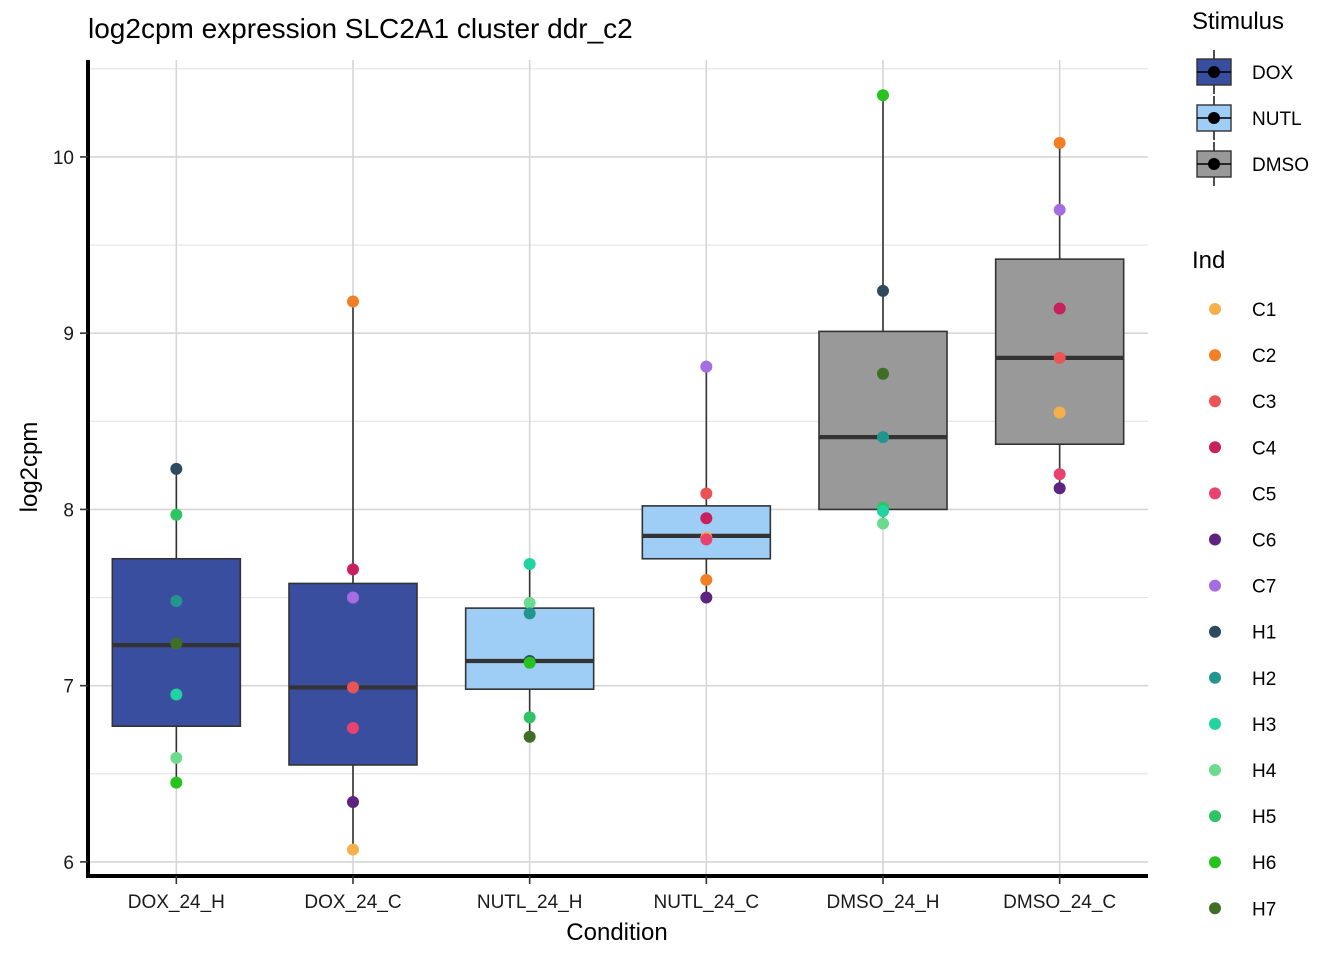 The height and width of the screenshot is (960, 1344). Describe the element at coordinates (1208, 260) in the screenshot. I see `ind-legend-title: Ind` at that location.